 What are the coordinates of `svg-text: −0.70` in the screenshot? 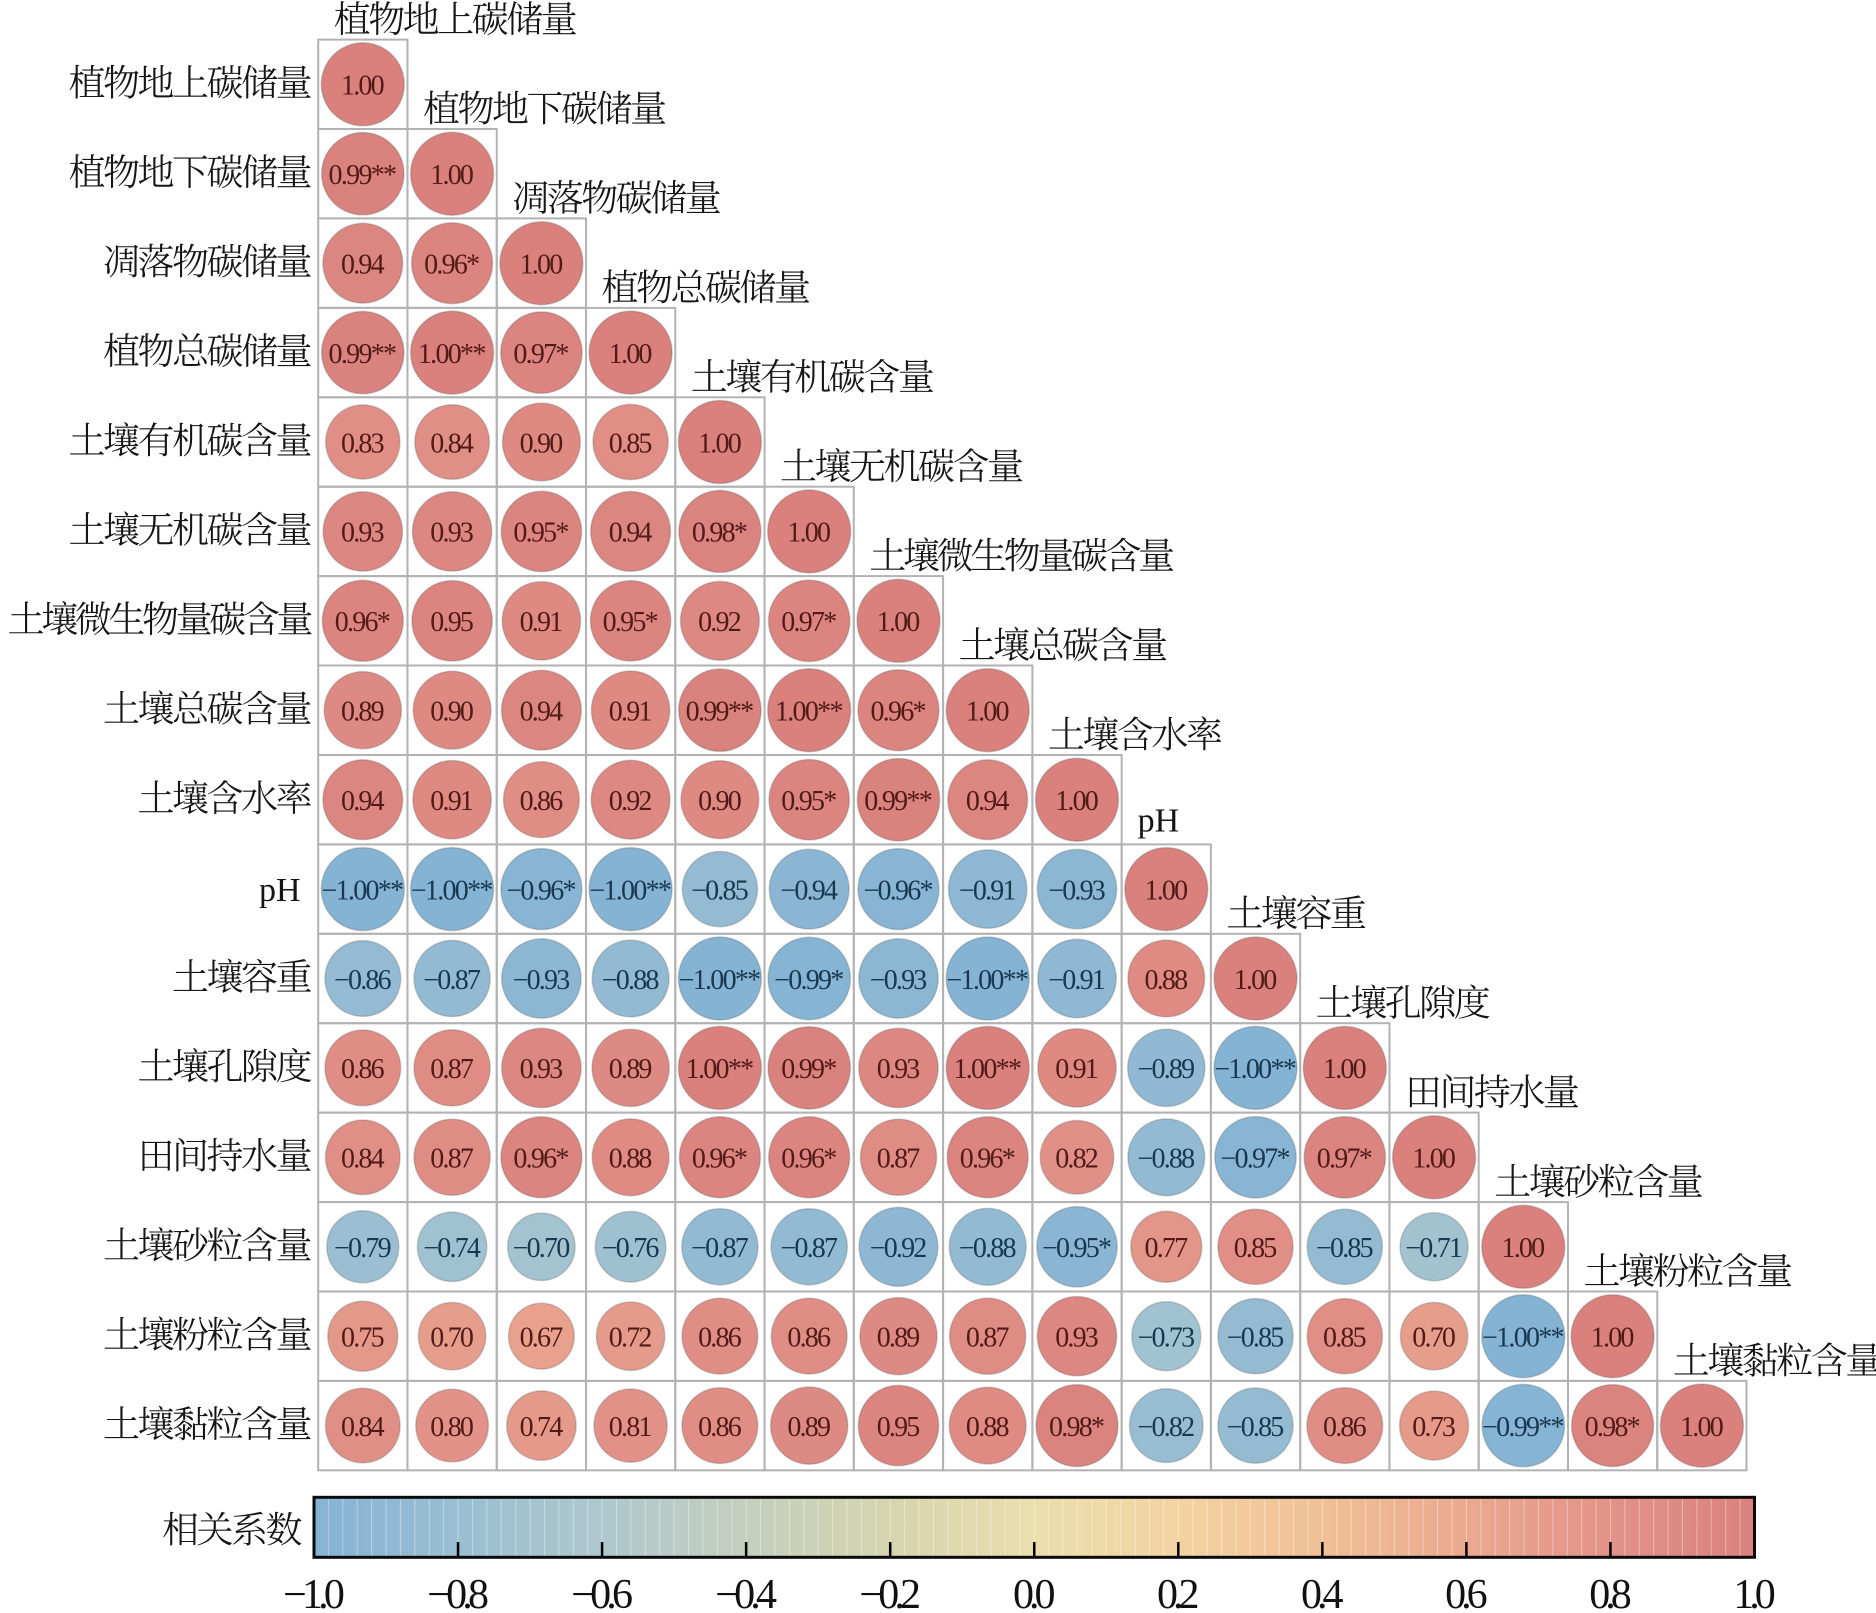 It's located at (542, 1248).